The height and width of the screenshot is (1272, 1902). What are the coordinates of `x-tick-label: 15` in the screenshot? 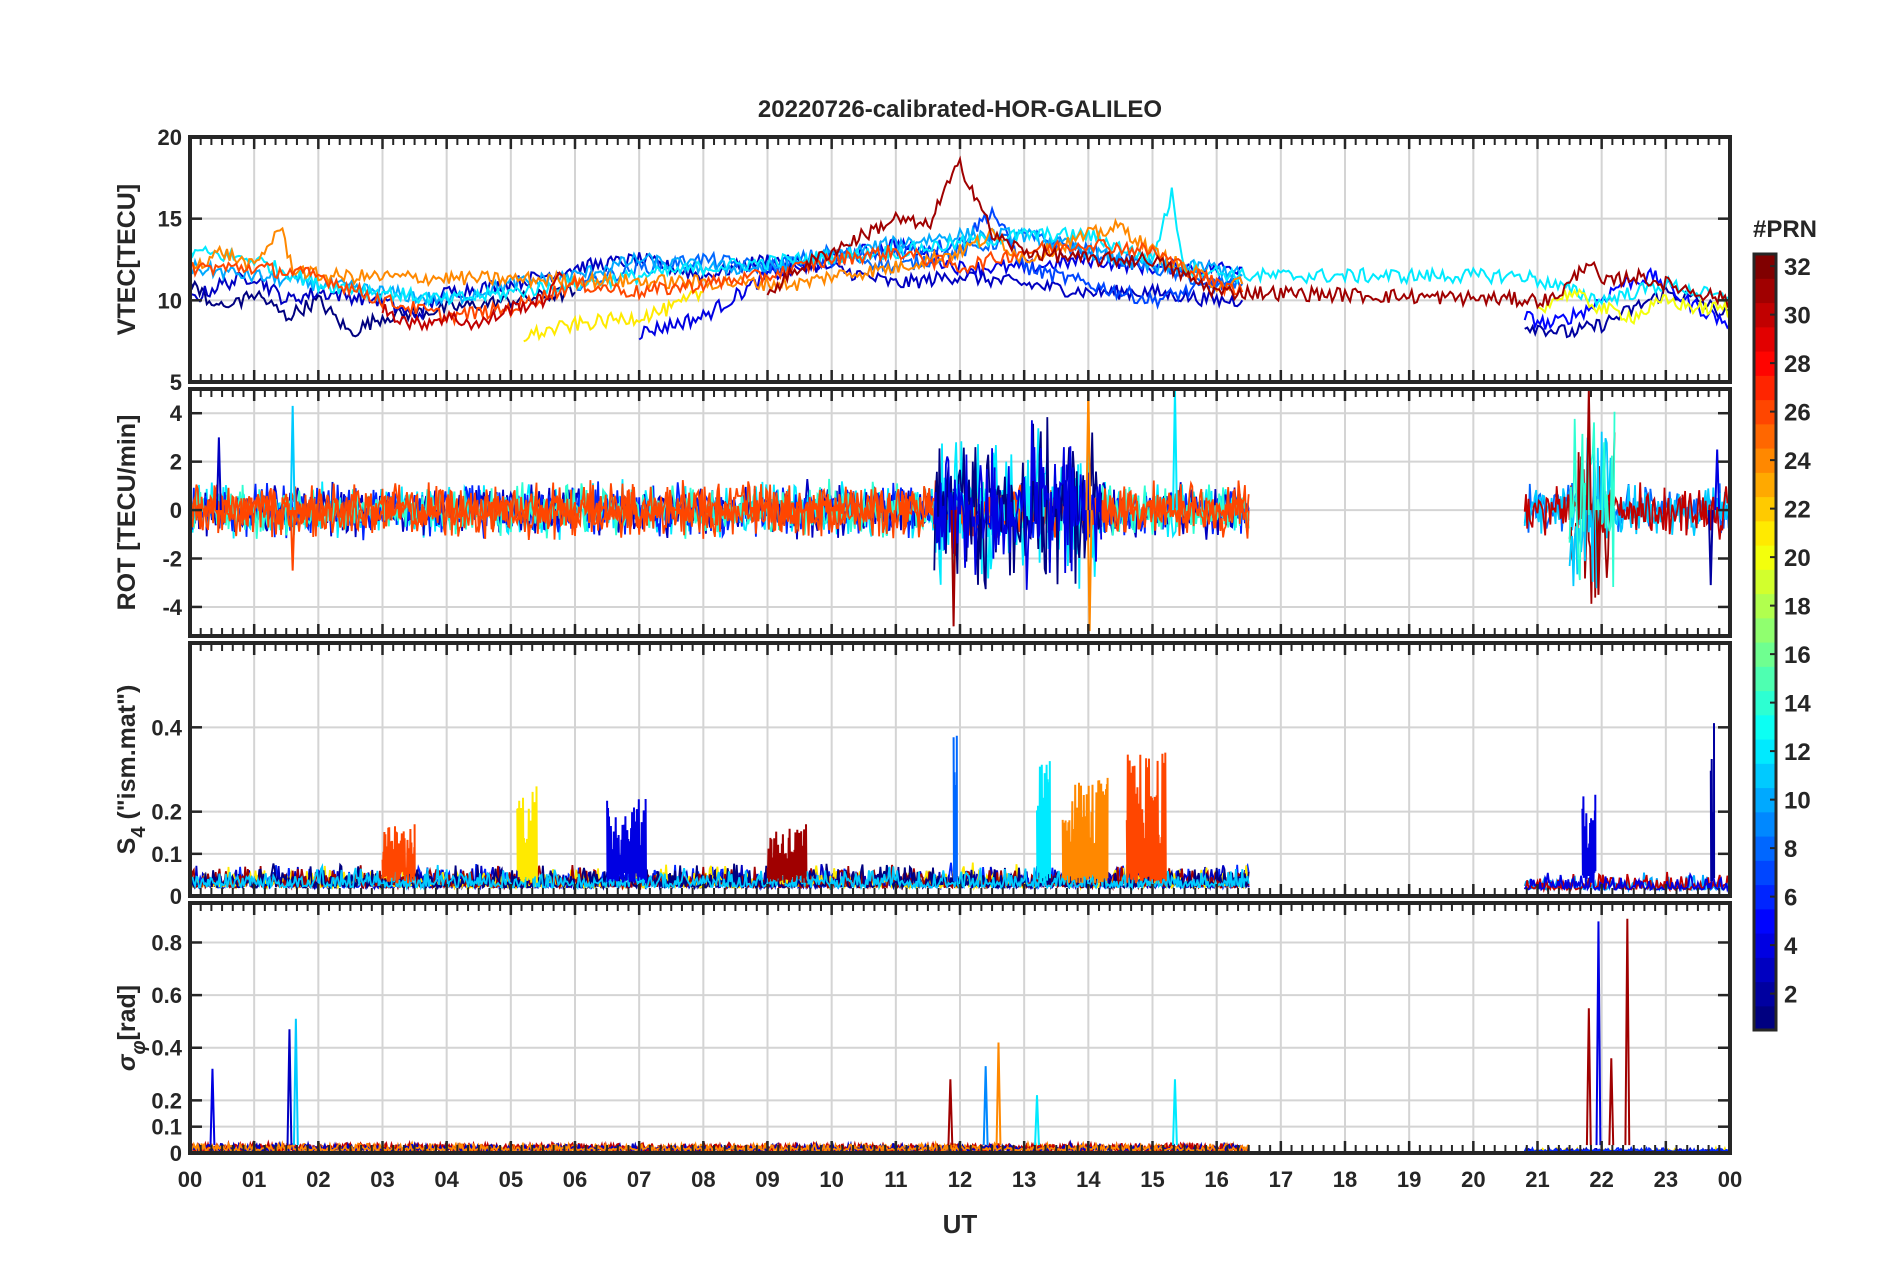 It's located at (1152, 1179).